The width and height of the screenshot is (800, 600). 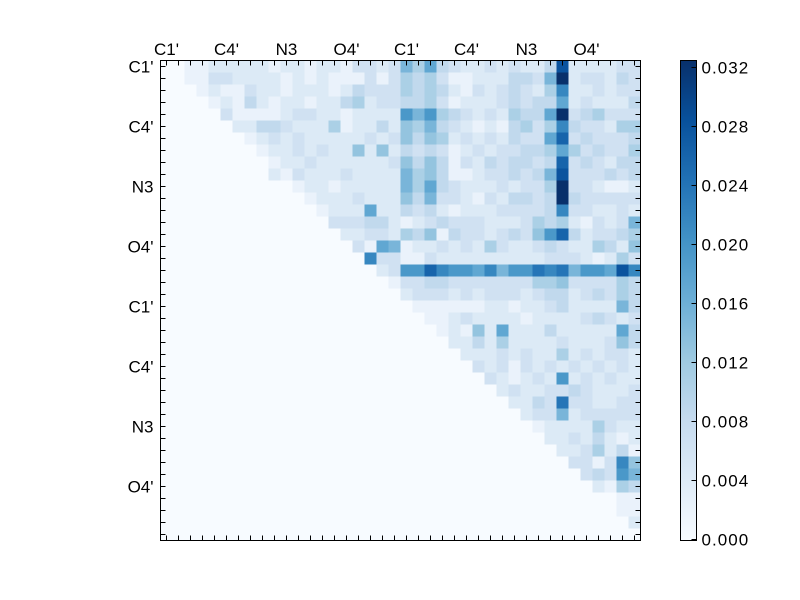 What do you see at coordinates (726, 304) in the screenshot?
I see `svg-text: 0.016` at bounding box center [726, 304].